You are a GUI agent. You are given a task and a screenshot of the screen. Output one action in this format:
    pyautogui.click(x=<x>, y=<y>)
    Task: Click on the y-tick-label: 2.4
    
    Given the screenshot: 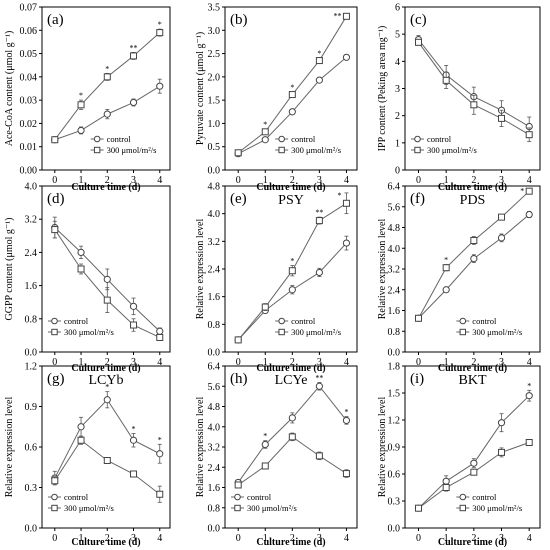 What is the action you would take?
    pyautogui.click(x=31, y=253)
    